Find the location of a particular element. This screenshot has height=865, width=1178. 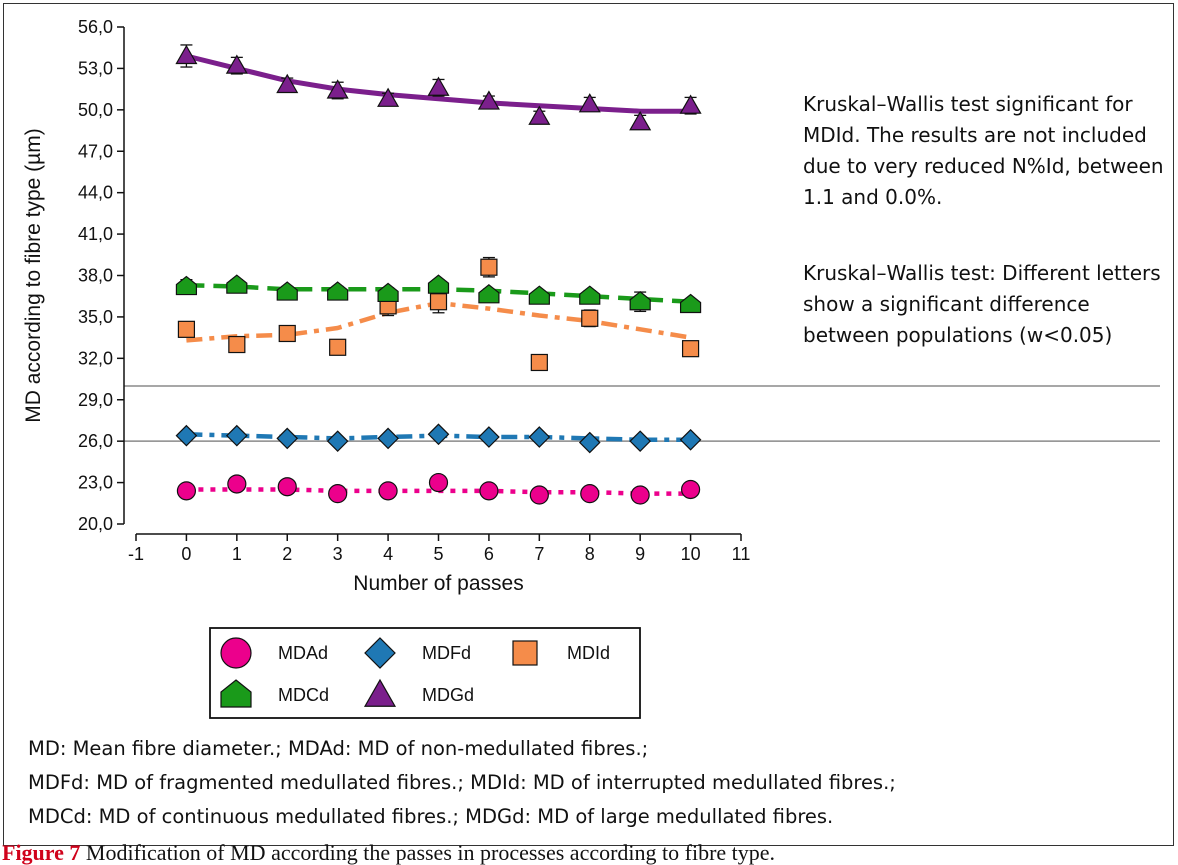

figure-label: Figure 7 is located at coordinates (41, 852).